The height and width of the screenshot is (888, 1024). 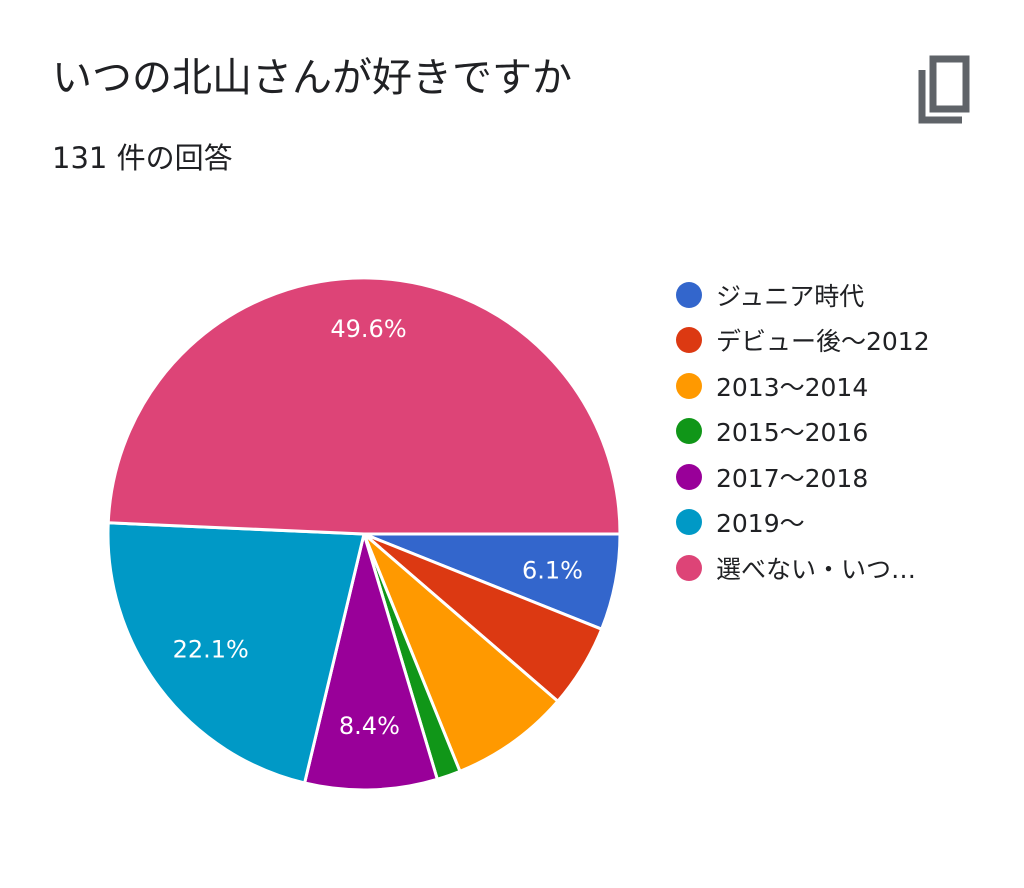 I want to click on slice-label-6: 22.1%, so click(x=211, y=650).